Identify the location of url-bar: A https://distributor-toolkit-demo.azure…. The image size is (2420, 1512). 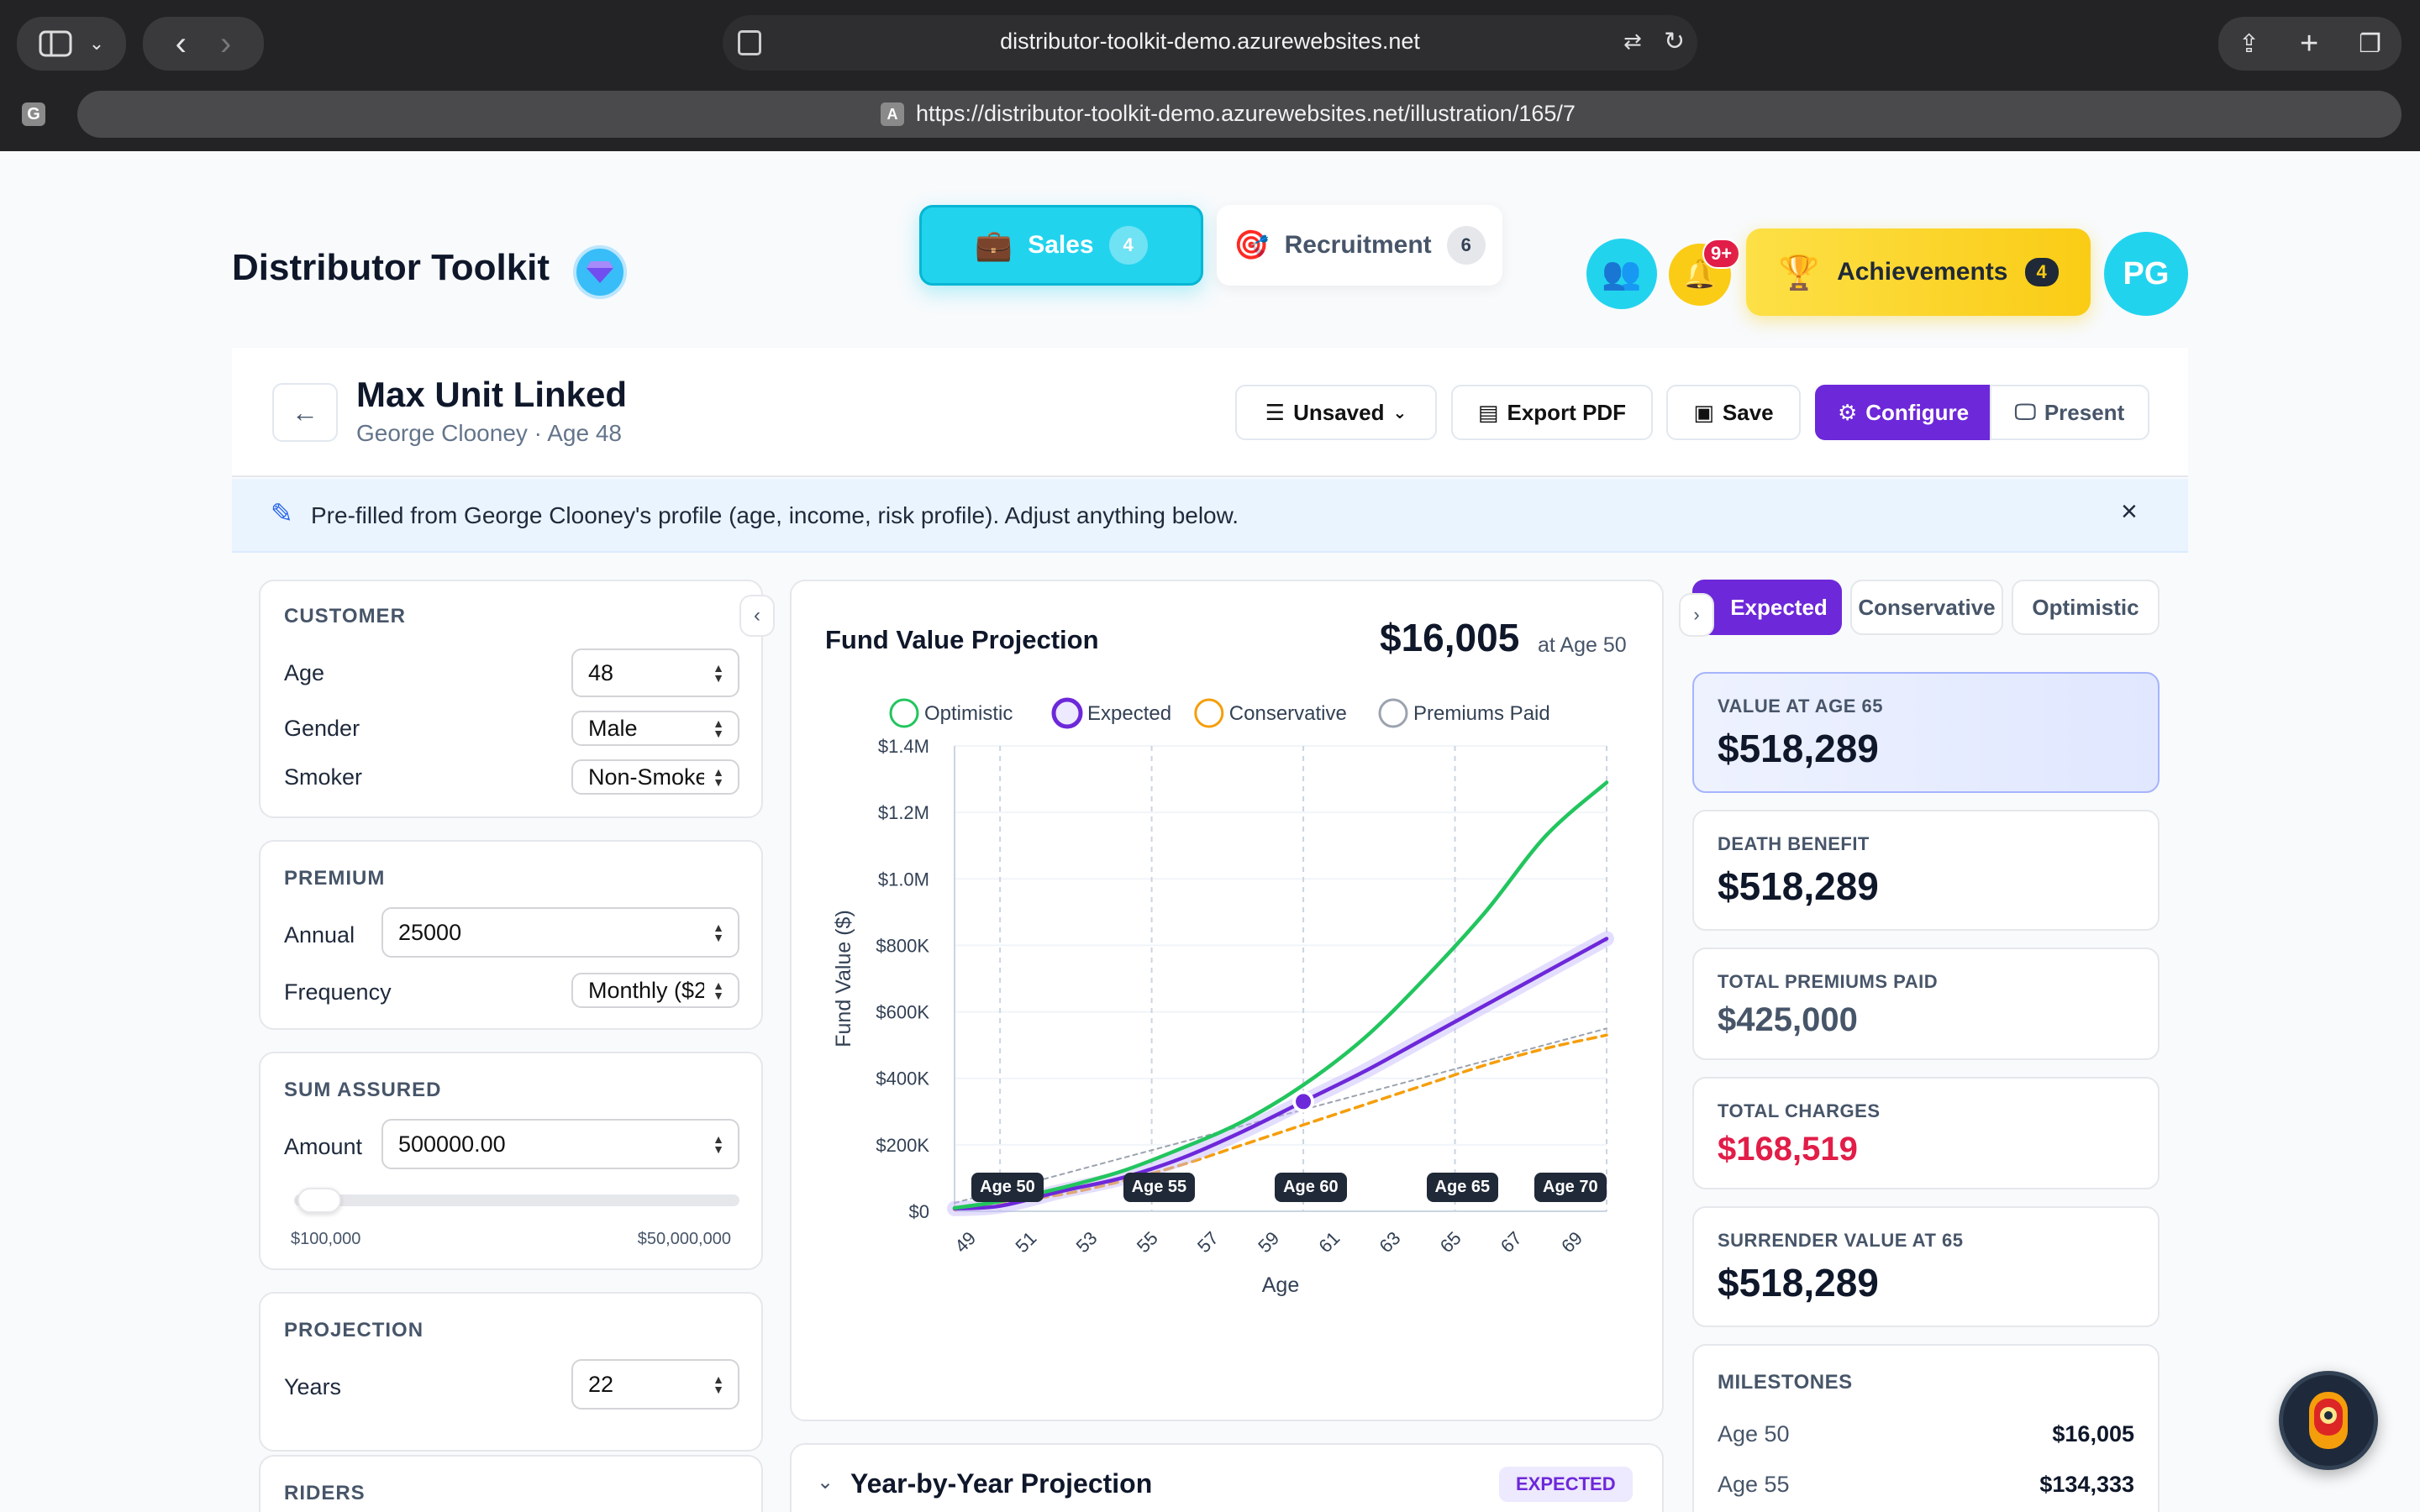
(1239, 114).